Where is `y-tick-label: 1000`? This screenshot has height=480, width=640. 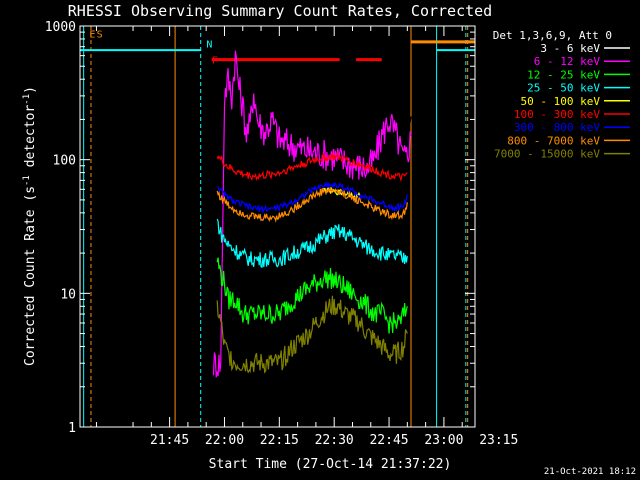
y-tick-label: 1000 is located at coordinates (60, 27).